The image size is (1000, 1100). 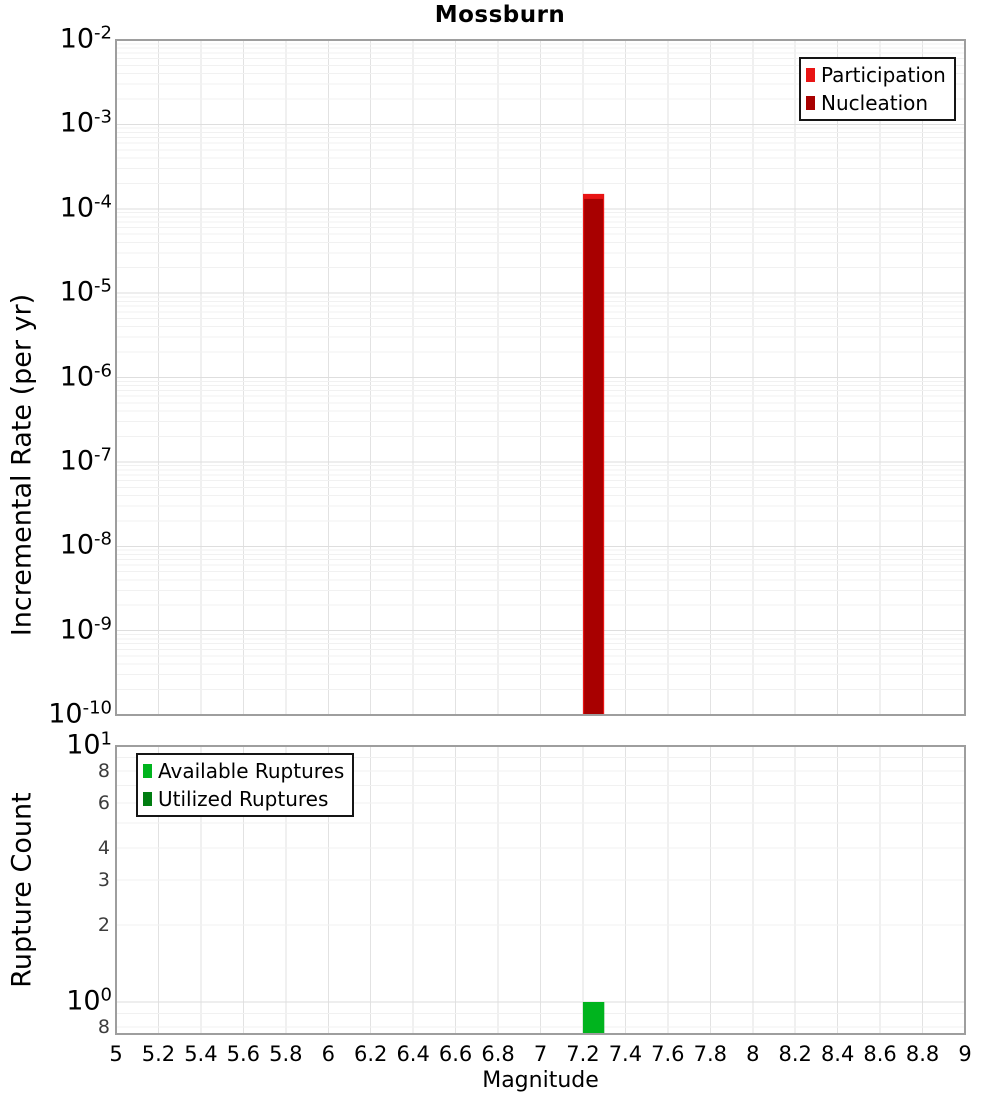 What do you see at coordinates (593, 1018) in the screenshot?
I see `available-ruptures-bar` at bounding box center [593, 1018].